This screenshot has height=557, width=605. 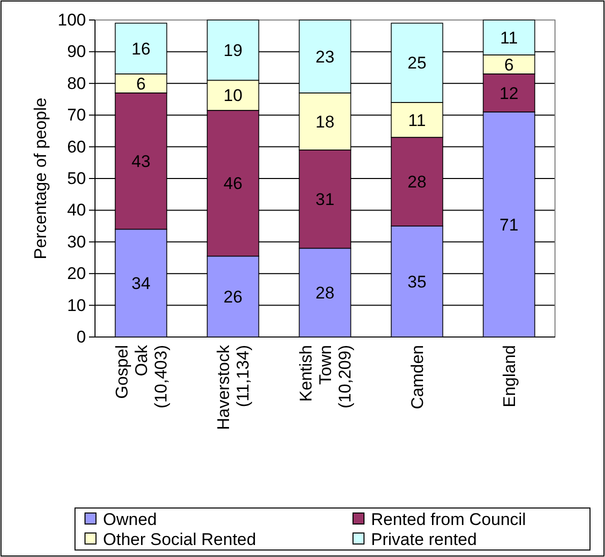 What do you see at coordinates (424, 539) in the screenshot?
I see `legend-label: Private rented` at bounding box center [424, 539].